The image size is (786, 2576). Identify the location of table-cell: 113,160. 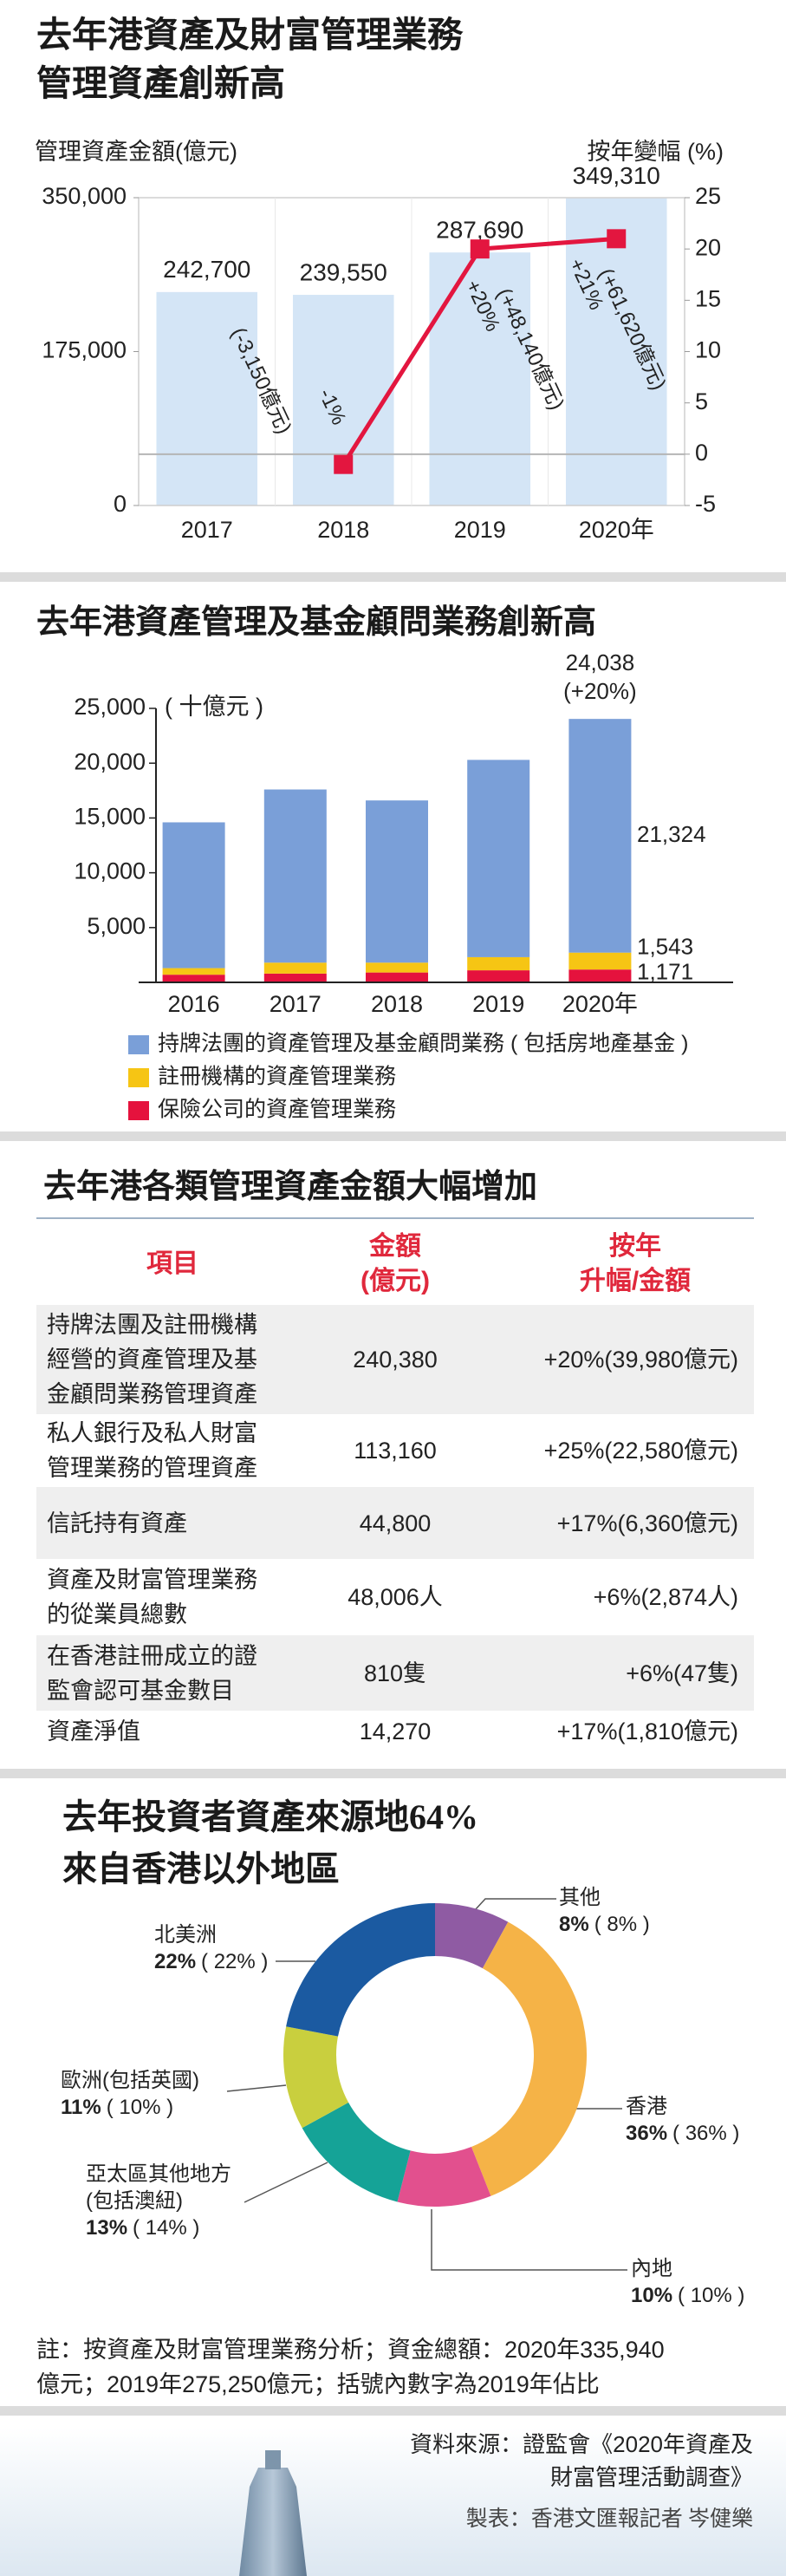
(396, 1451).